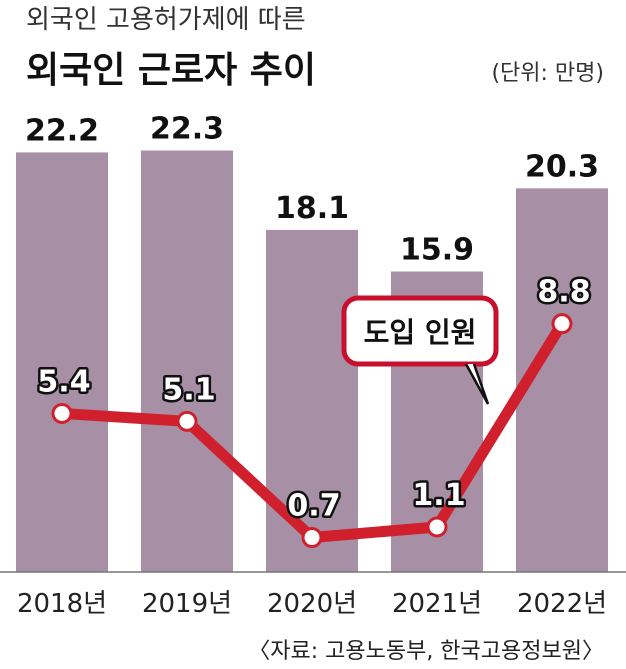 The height and width of the screenshot is (669, 626). I want to click on x-tick-label: 2021년, so click(437, 604).